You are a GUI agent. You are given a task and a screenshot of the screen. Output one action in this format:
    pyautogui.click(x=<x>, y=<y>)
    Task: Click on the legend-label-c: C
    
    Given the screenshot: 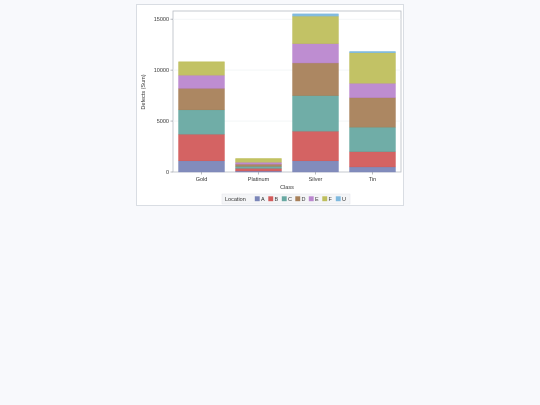 What is the action you would take?
    pyautogui.click(x=290, y=200)
    